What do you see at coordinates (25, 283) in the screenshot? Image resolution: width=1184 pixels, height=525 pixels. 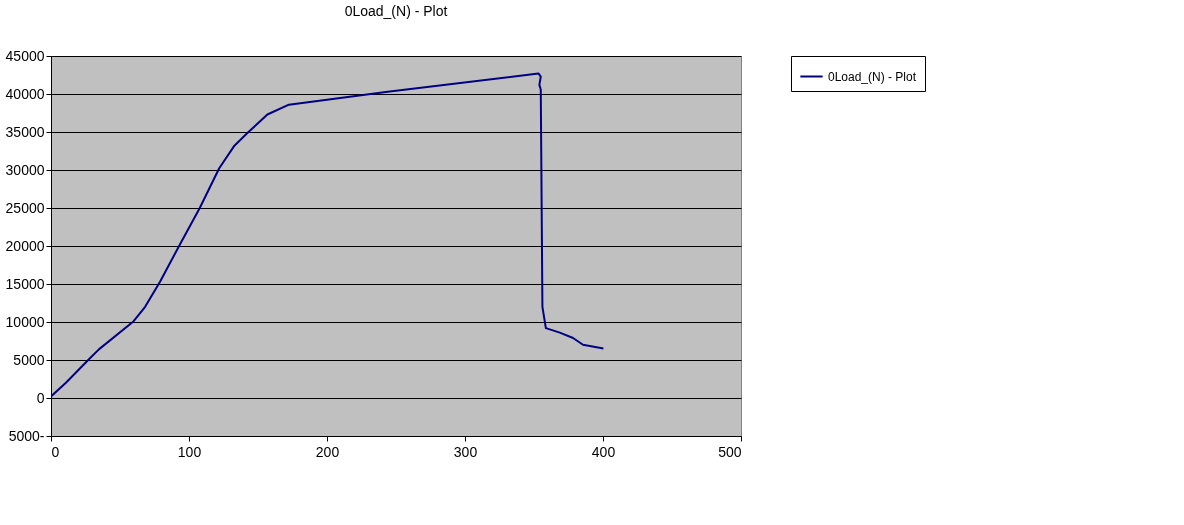 I see `y-tick-label: 15000` at bounding box center [25, 283].